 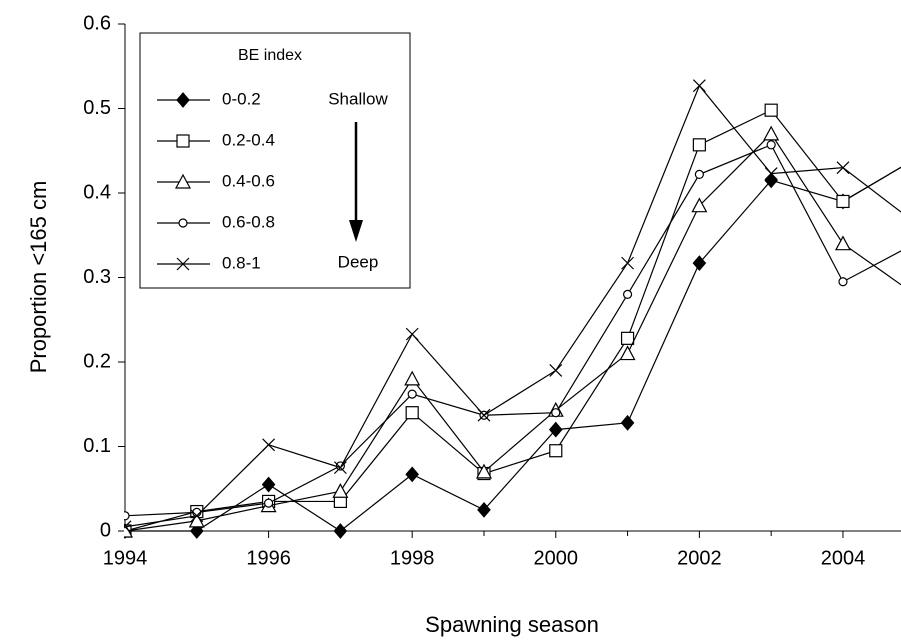 I want to click on y-tick-label: 0.1, so click(x=97, y=446).